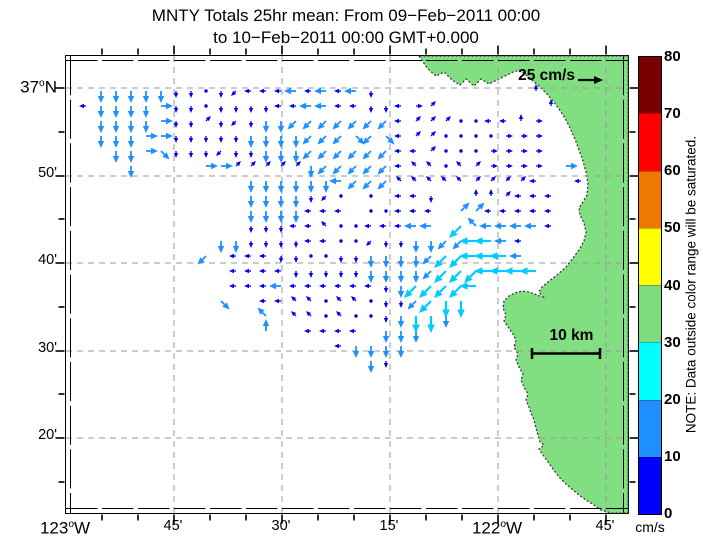 The width and height of the screenshot is (703, 548). I want to click on x-tick-label: 30', so click(281, 526).